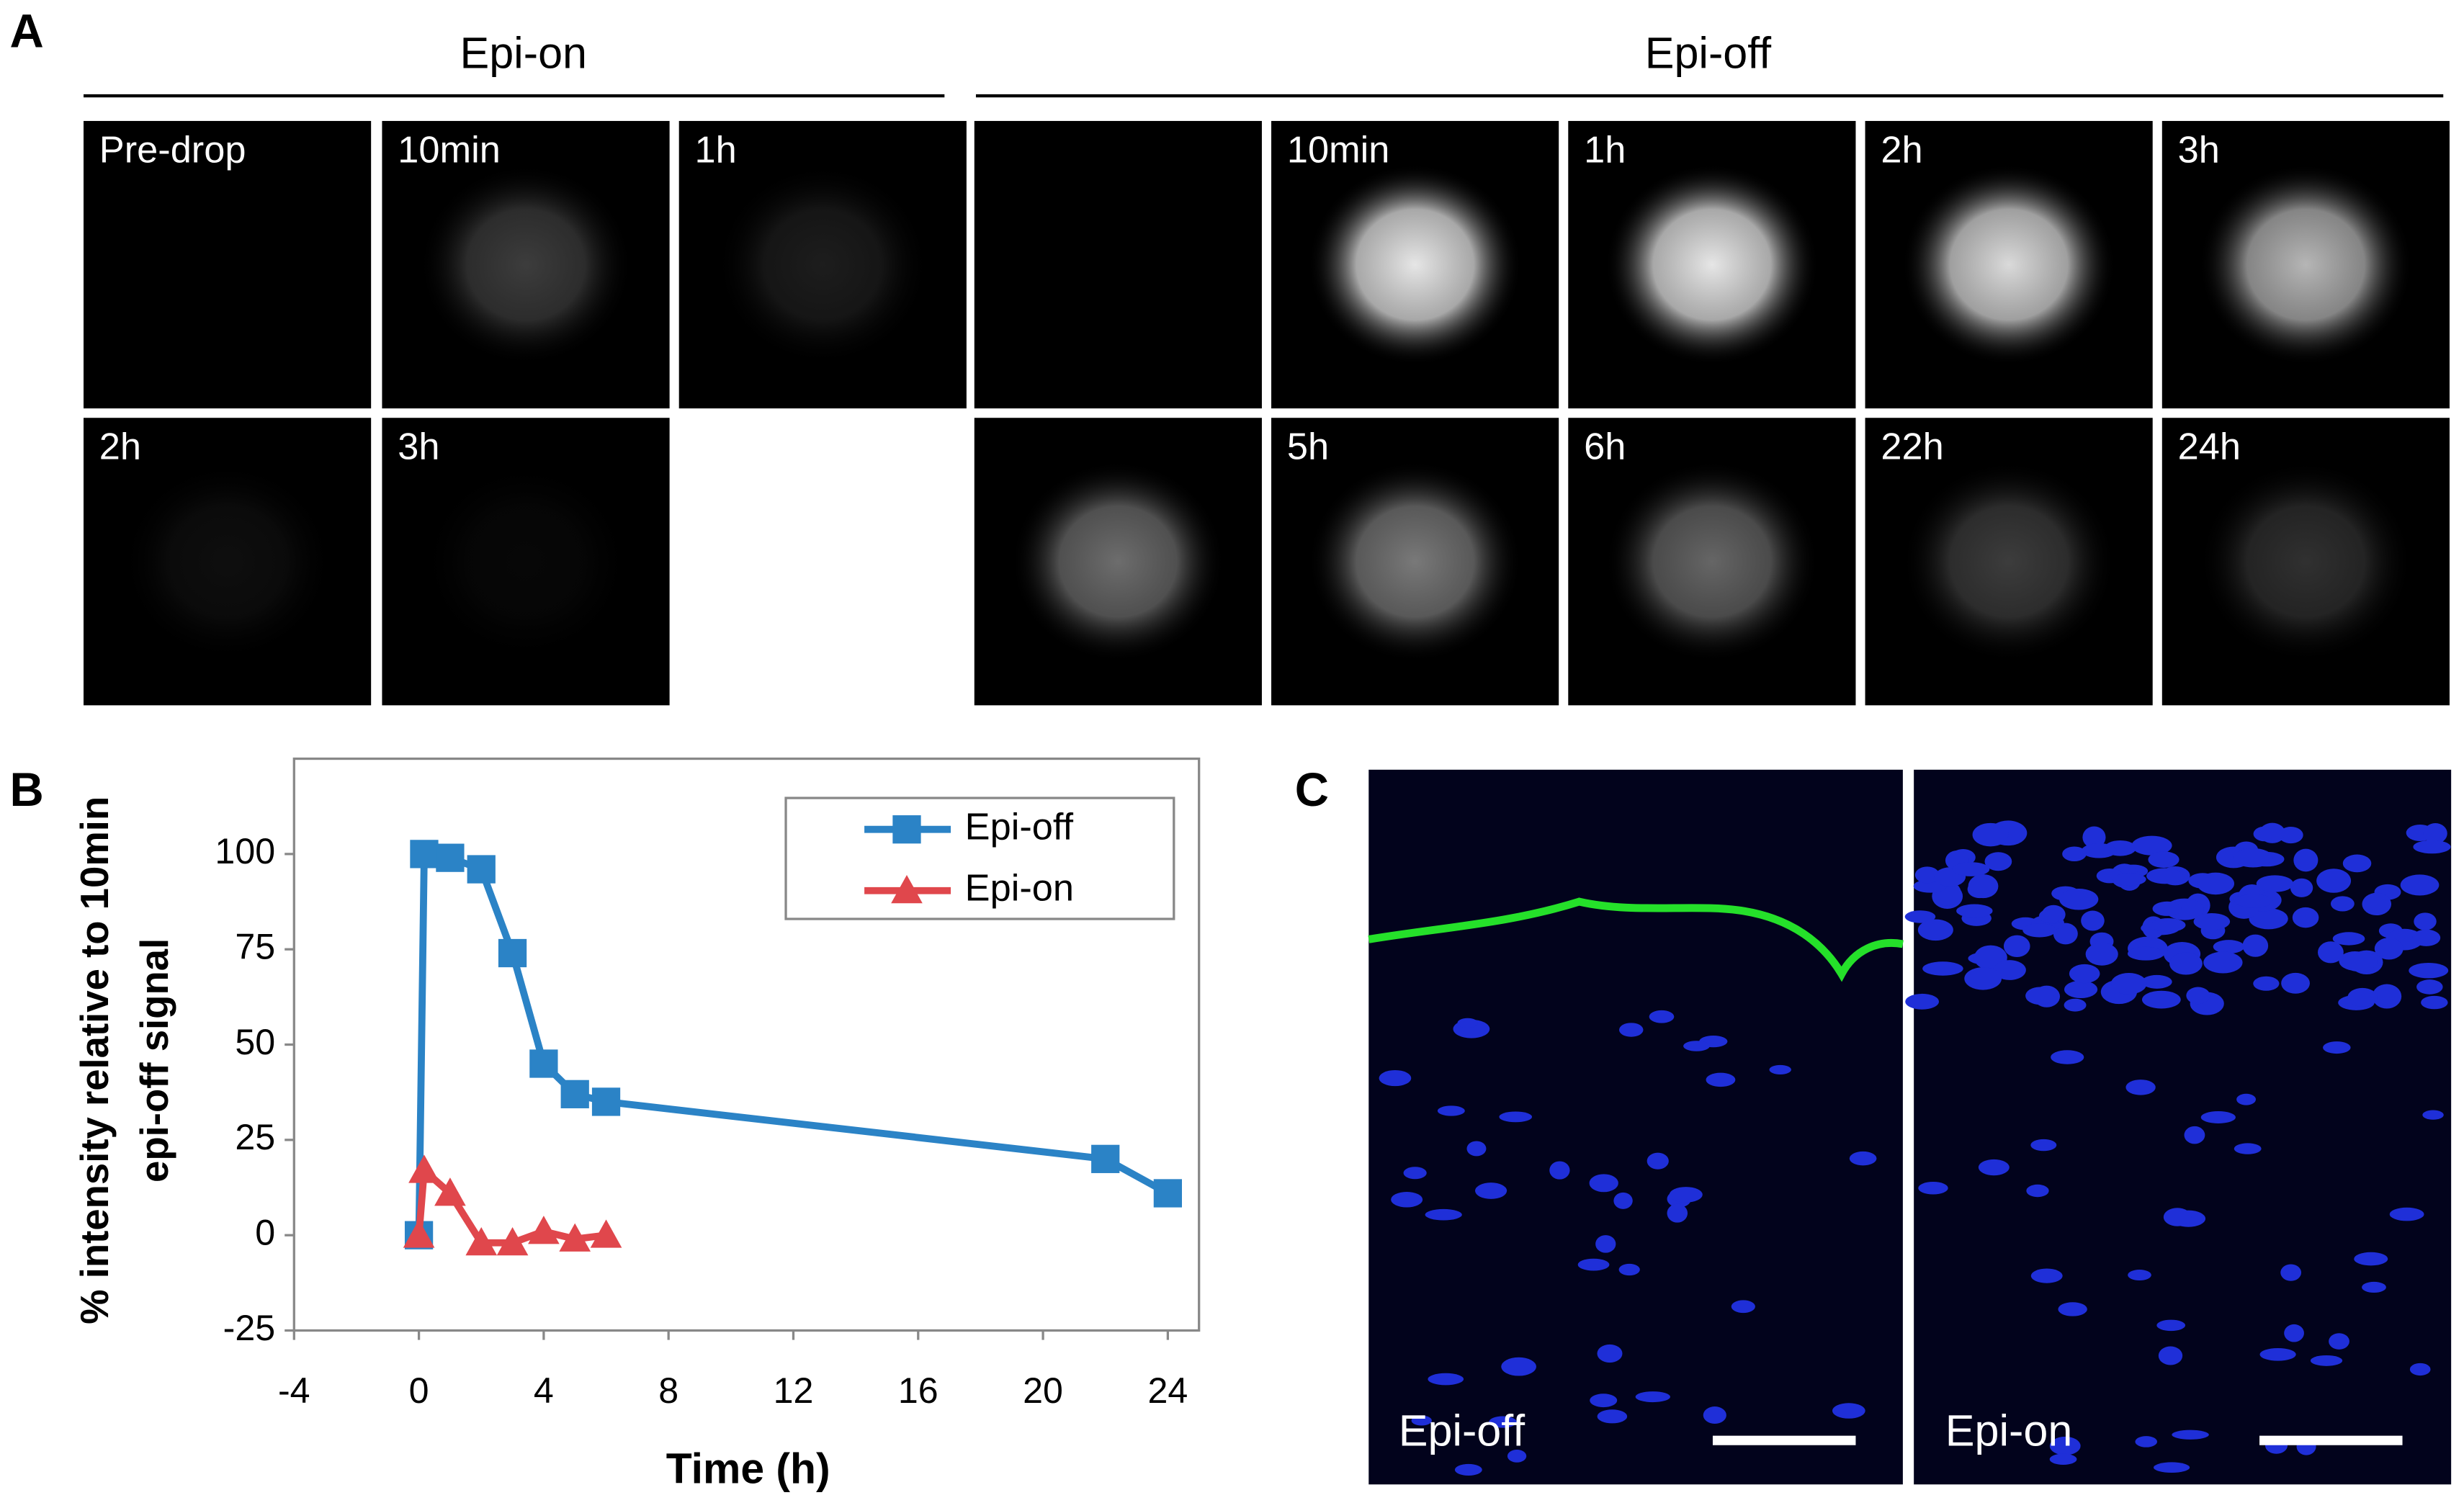  I want to click on image-label: Epi-off, so click(1462, 1430).